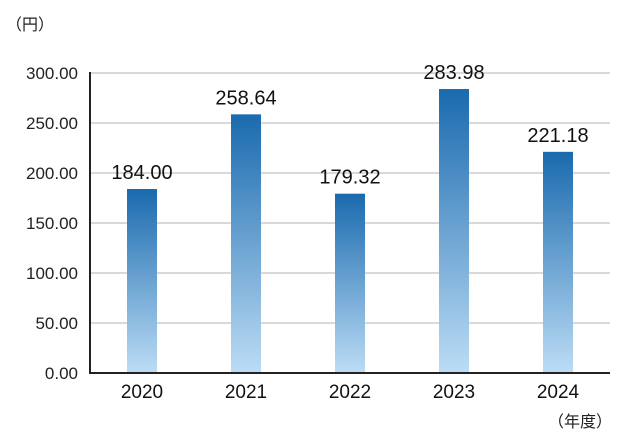  What do you see at coordinates (454, 231) in the screenshot?
I see `bar-2023` at bounding box center [454, 231].